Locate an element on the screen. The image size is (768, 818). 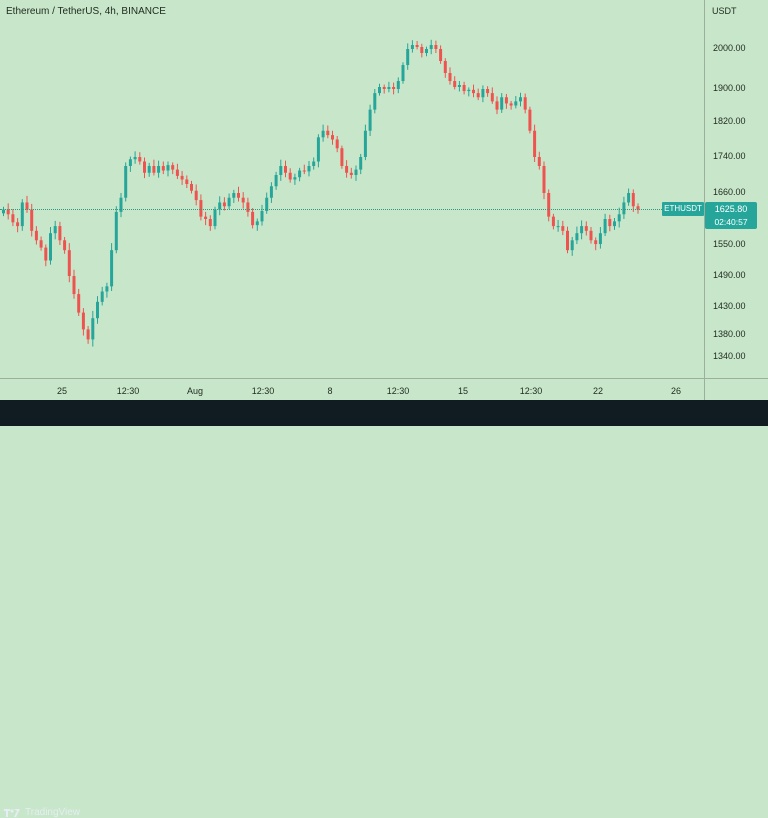
tradingview-logo: TradingView is located at coordinates (42, 812).